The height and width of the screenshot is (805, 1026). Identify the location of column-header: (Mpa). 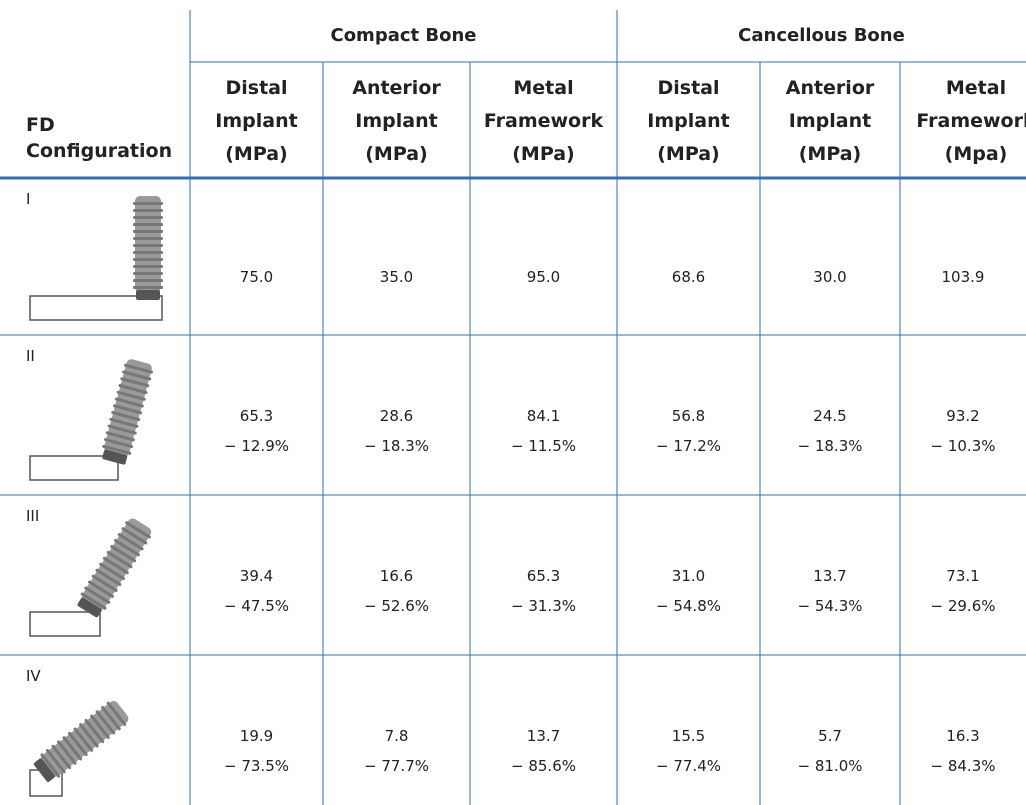
(976, 154).